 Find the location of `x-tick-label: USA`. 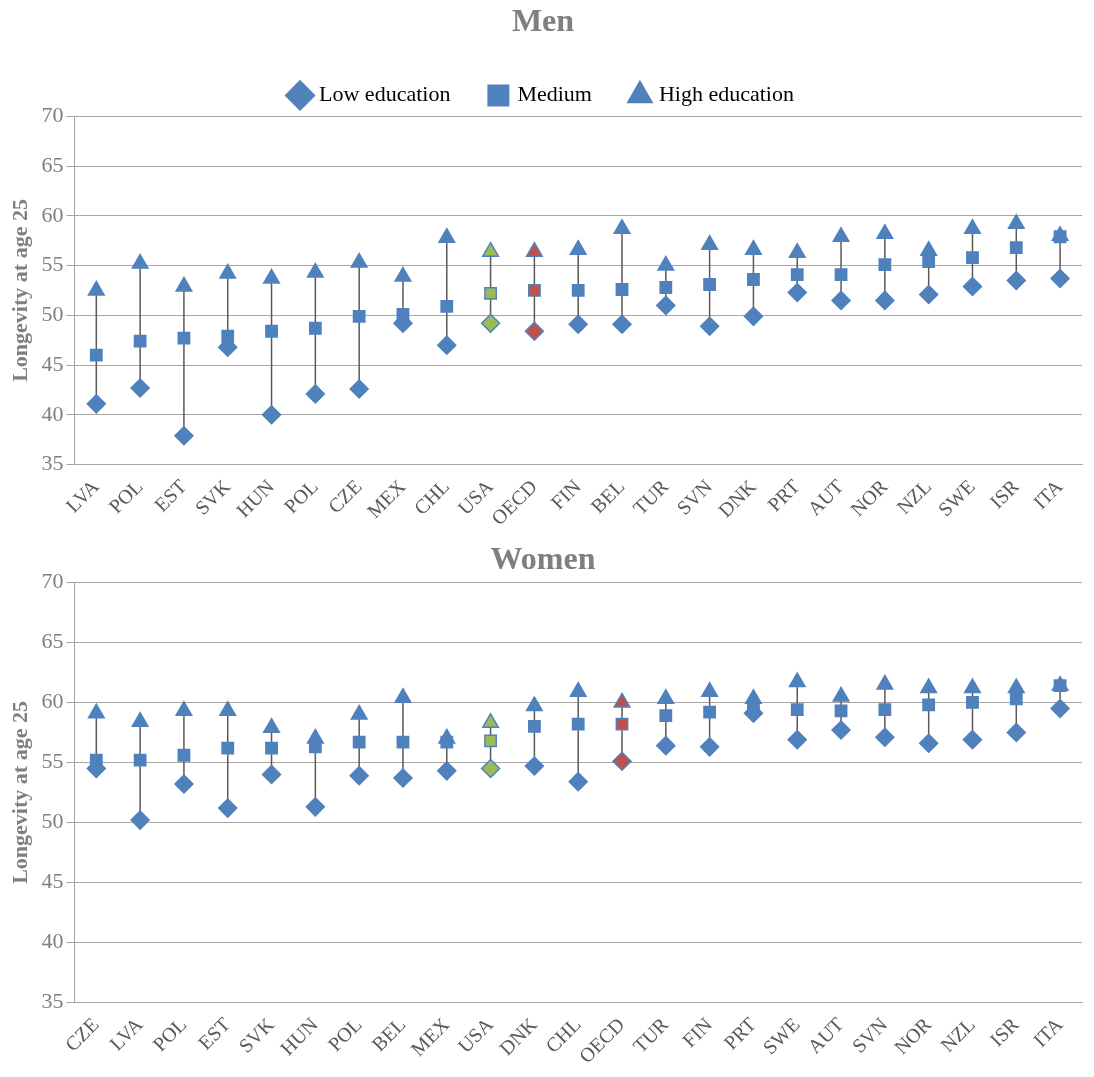

x-tick-label: USA is located at coordinates (475, 1034).